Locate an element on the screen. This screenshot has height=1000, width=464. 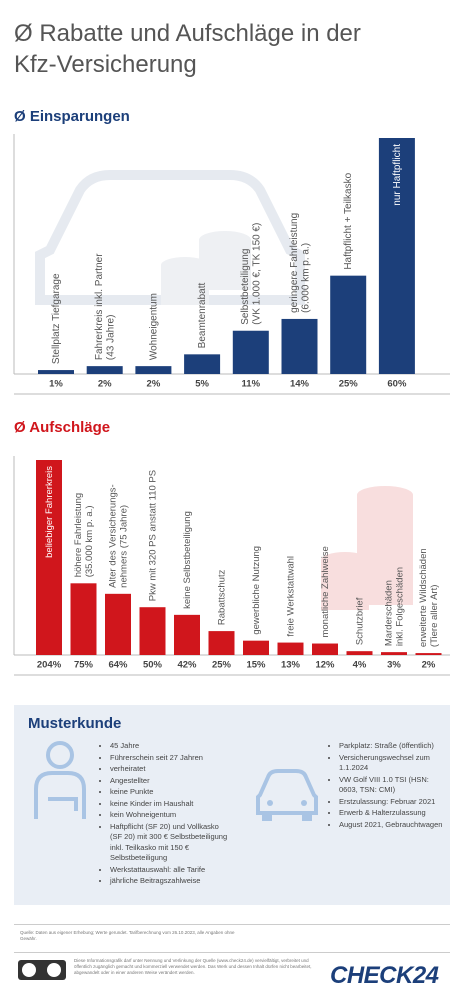
bar-label-group: höhere Fahrleistung(35.000 km p. a.) is located at coordinates (84, 535).